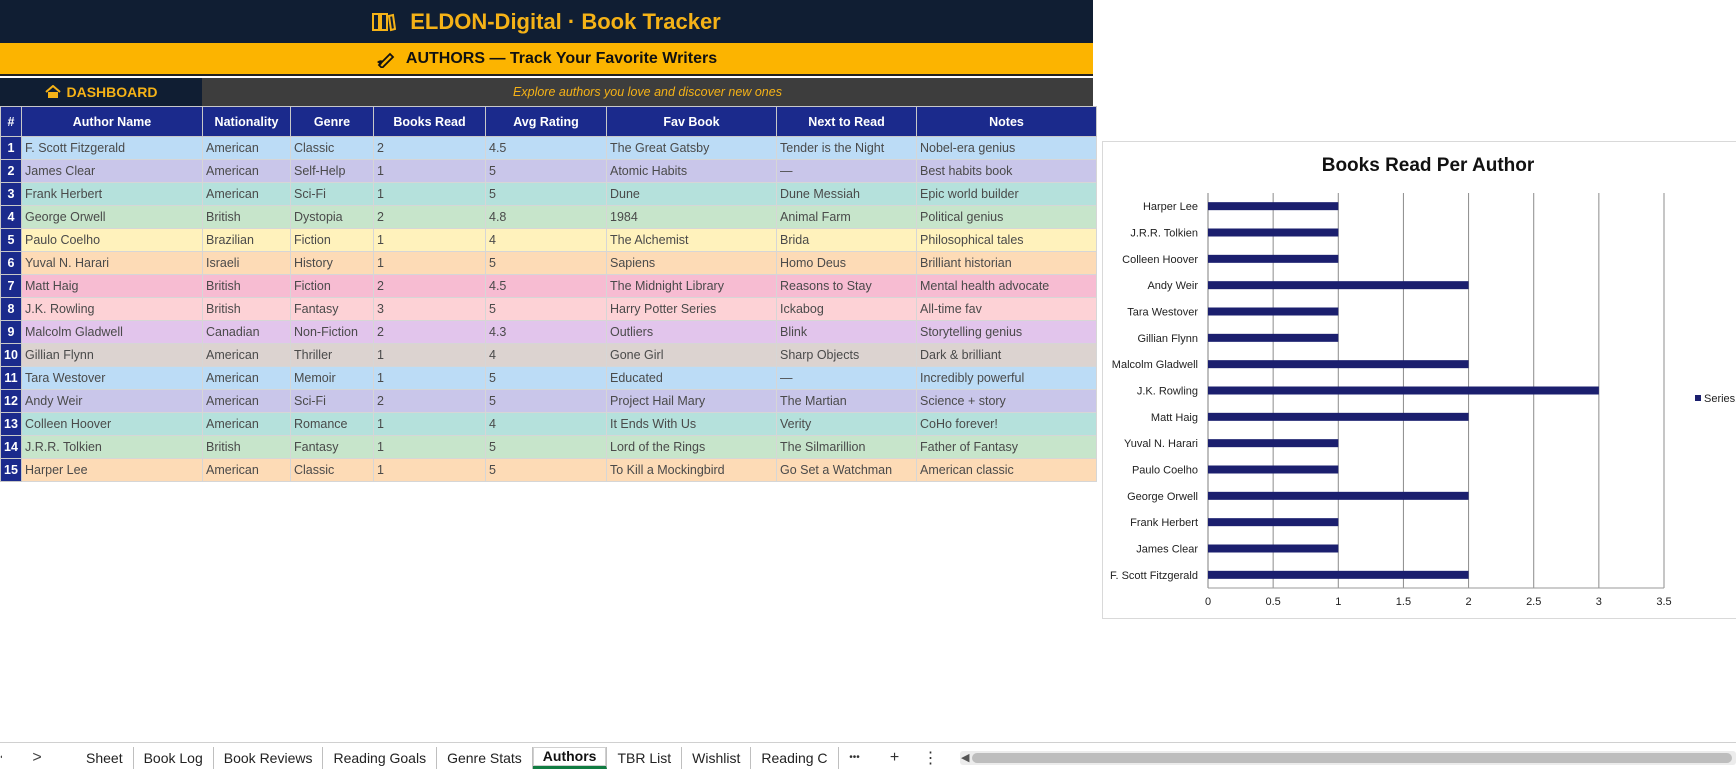  Describe the element at coordinates (846, 447) in the screenshot. I see `next-to-read-cell: The Silmarillion` at that location.